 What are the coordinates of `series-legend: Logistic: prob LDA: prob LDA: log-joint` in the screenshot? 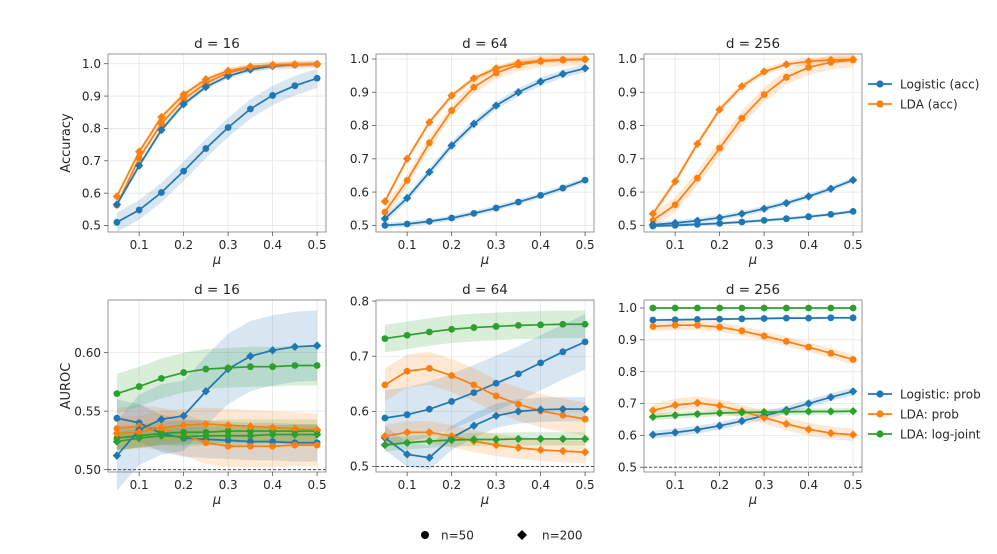 It's located at (924, 414).